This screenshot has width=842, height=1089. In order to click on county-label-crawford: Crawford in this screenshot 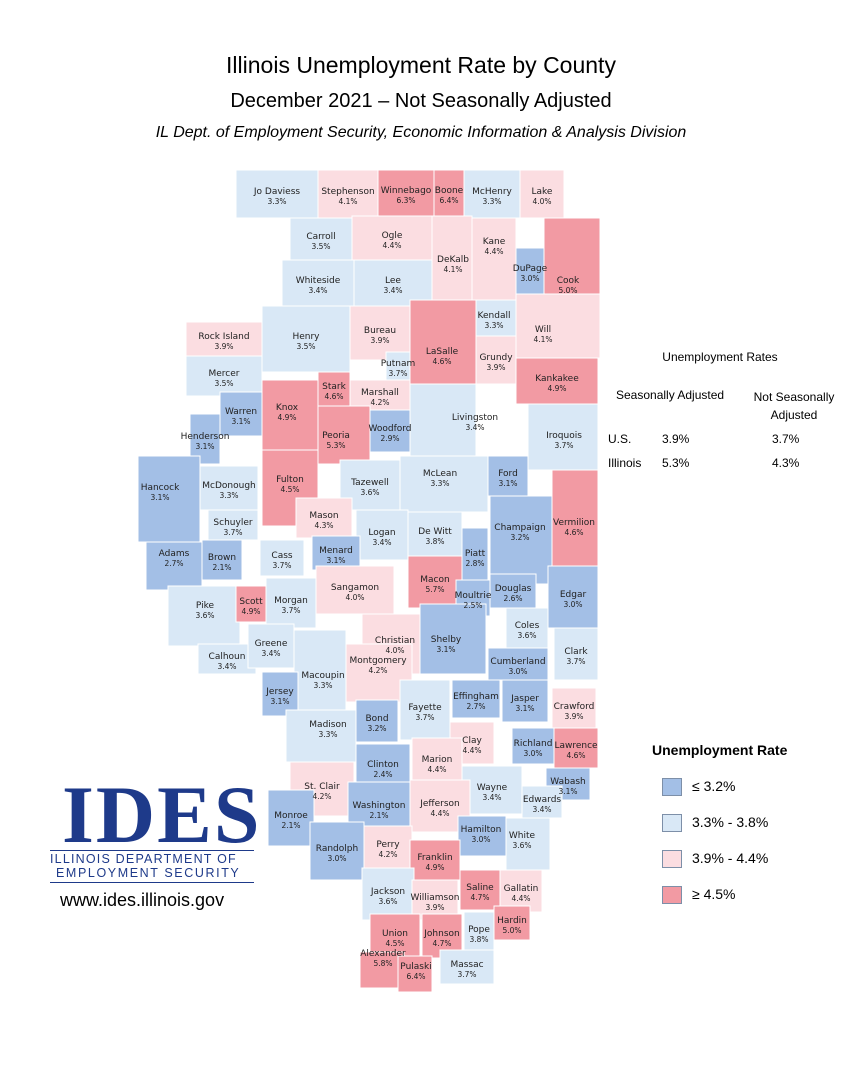, I will do `click(574, 707)`.